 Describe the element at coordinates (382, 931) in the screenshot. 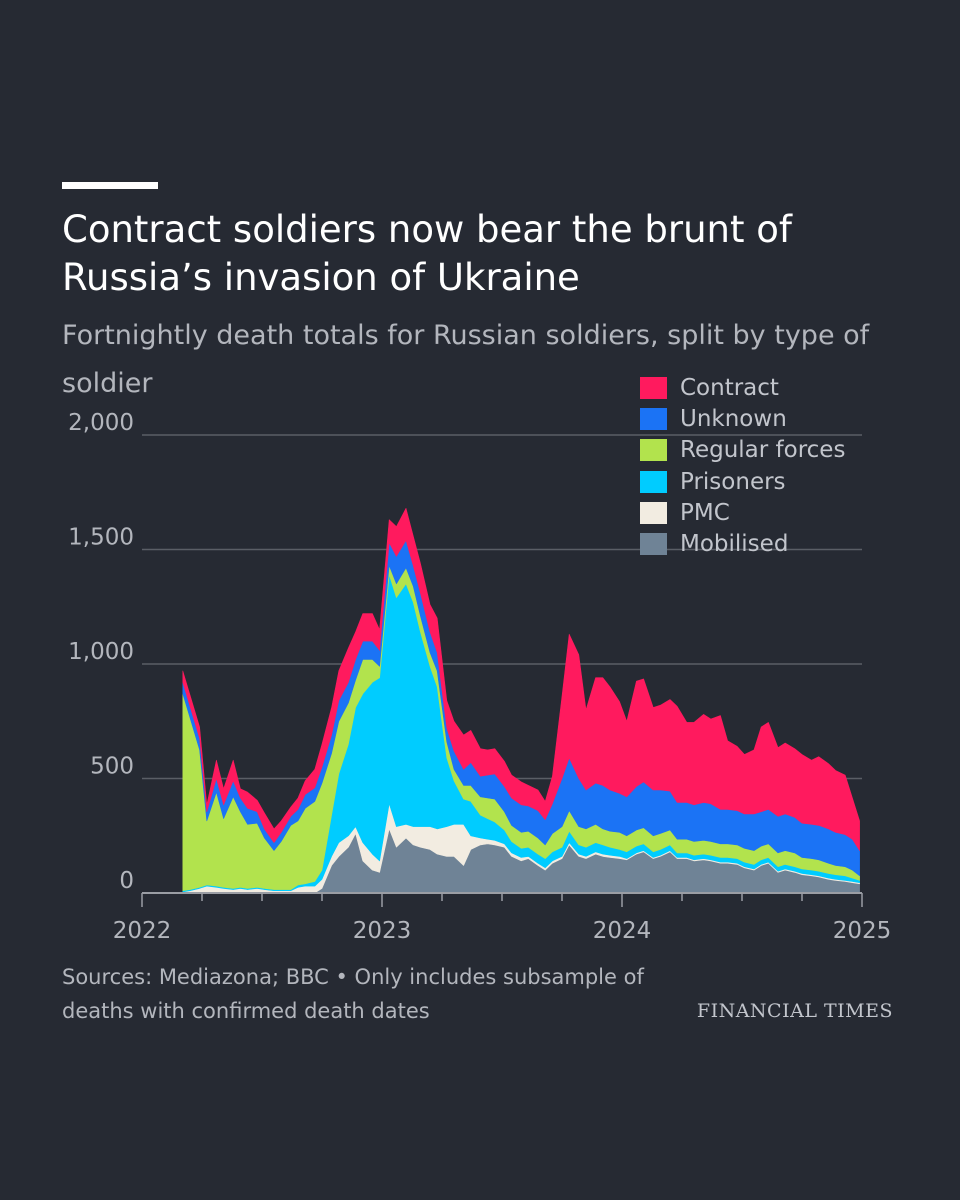

I see `x-tick-label: 2023` at that location.